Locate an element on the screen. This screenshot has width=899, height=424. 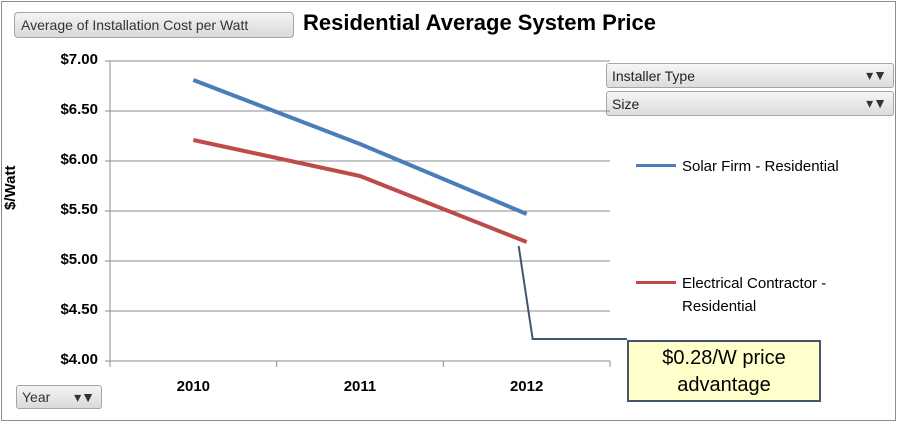
year-axis-field-button: Year ▾▼ is located at coordinates (59, 397).